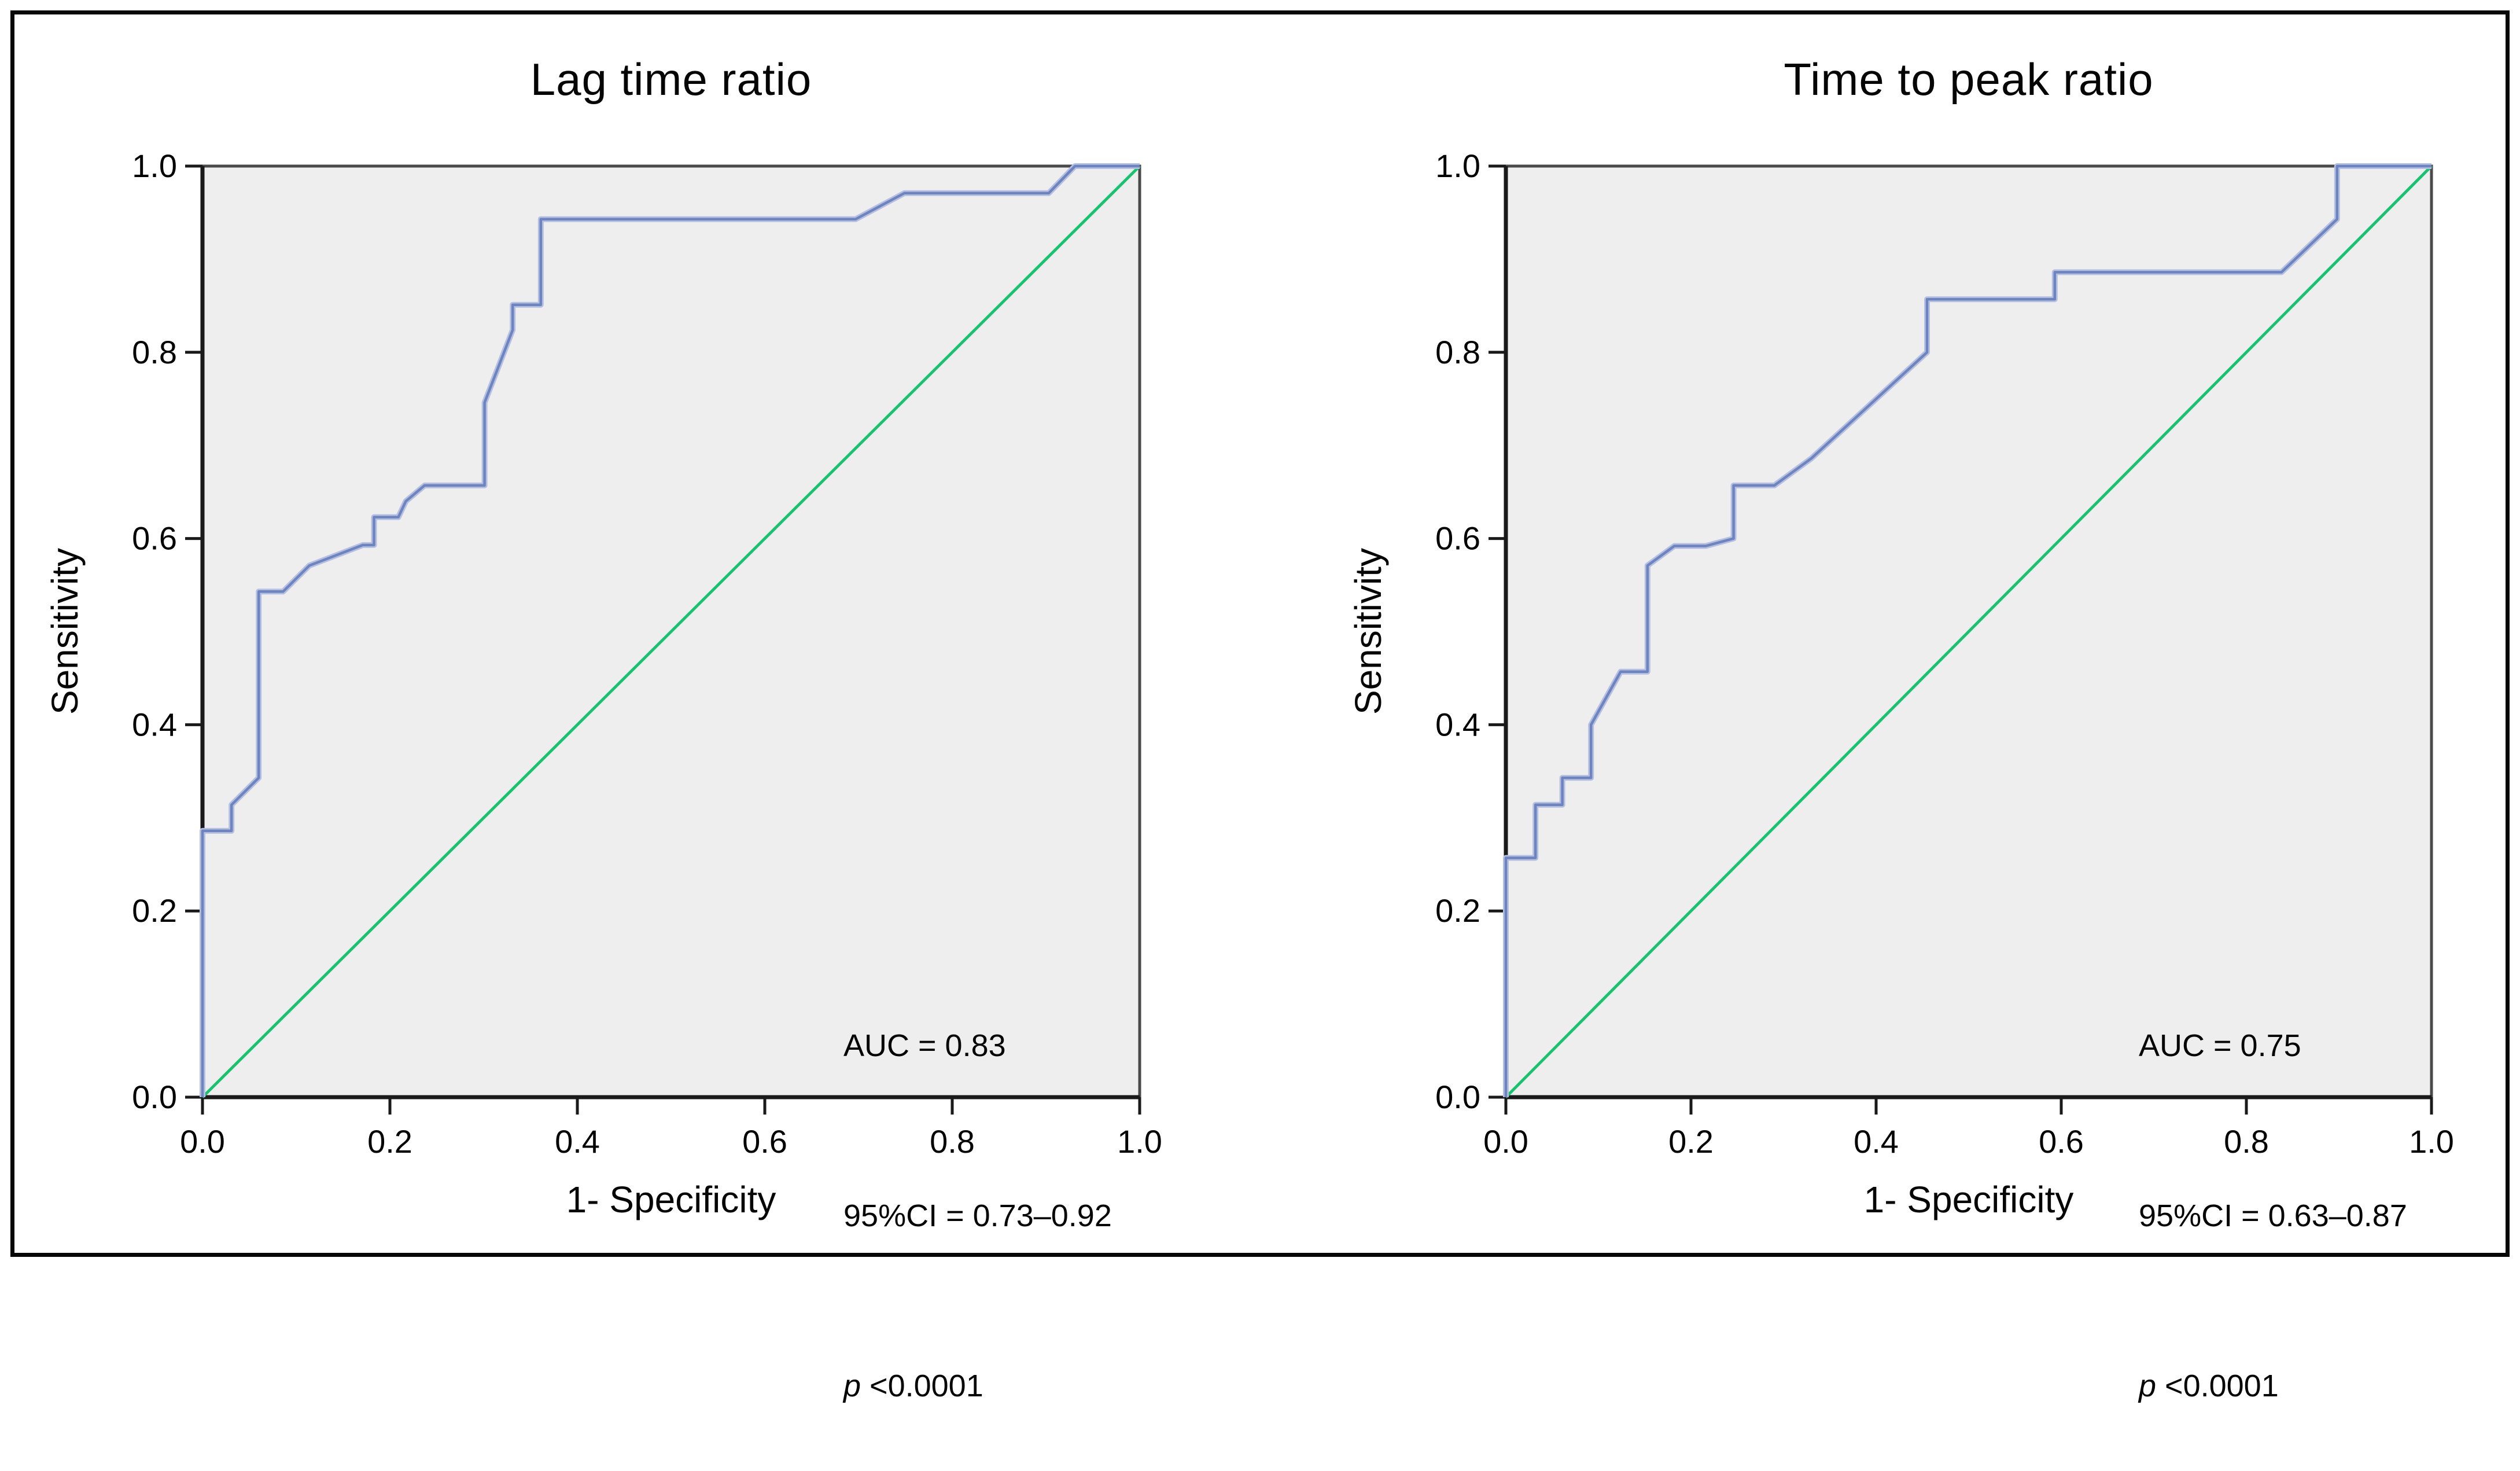  Describe the element at coordinates (2273, 1188) in the screenshot. I see `annotation-block: AUC = 0.75 95%CI = 0.63–0.87 p <0.0001` at that location.